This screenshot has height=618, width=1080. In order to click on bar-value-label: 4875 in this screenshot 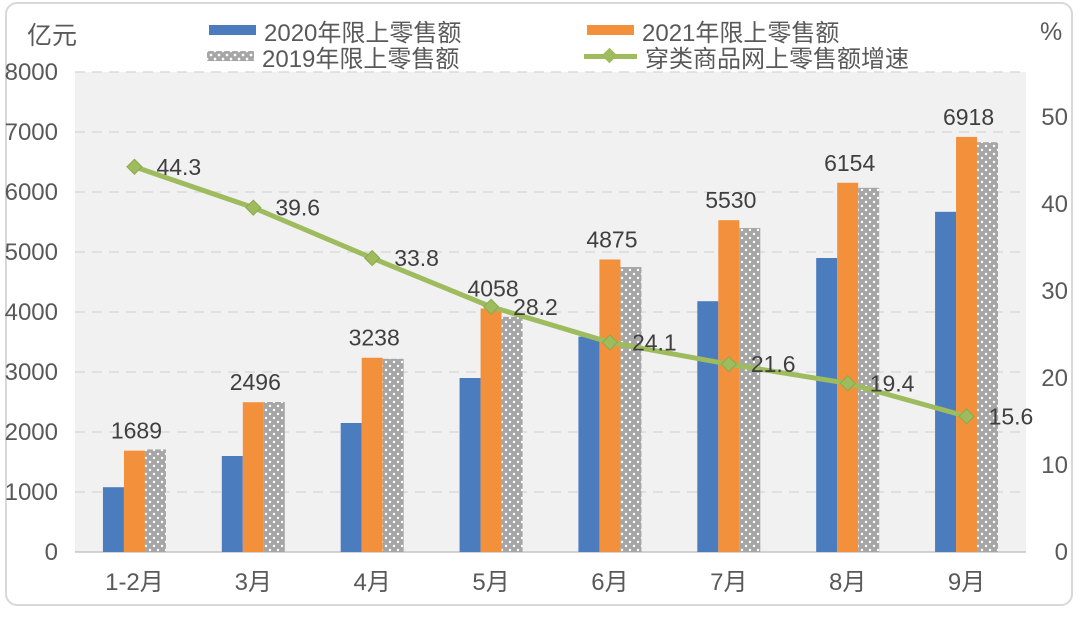, I will do `click(611, 240)`.